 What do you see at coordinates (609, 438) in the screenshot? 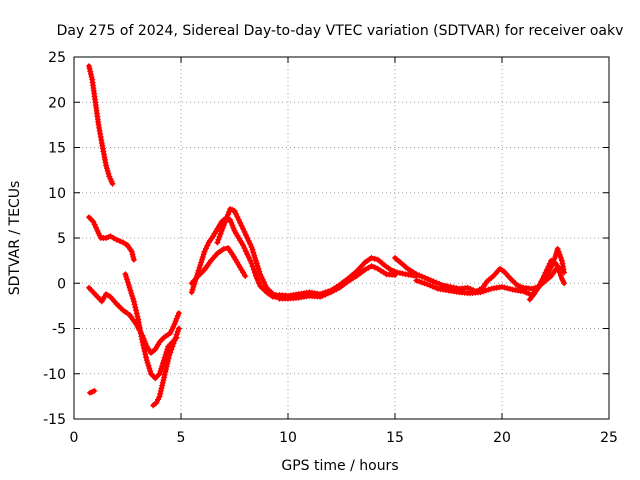
I see `x-tick-label: 25` at bounding box center [609, 438].